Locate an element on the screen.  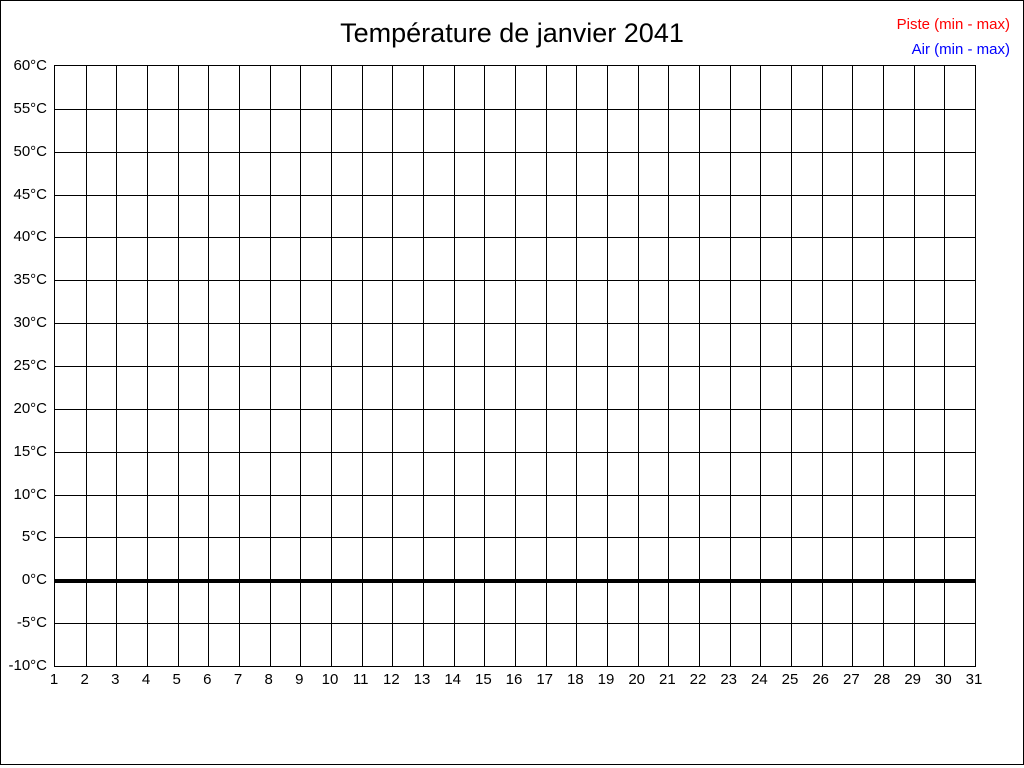
chart-legend: Piste (min - max) Air (min - max) is located at coordinates (953, 37).